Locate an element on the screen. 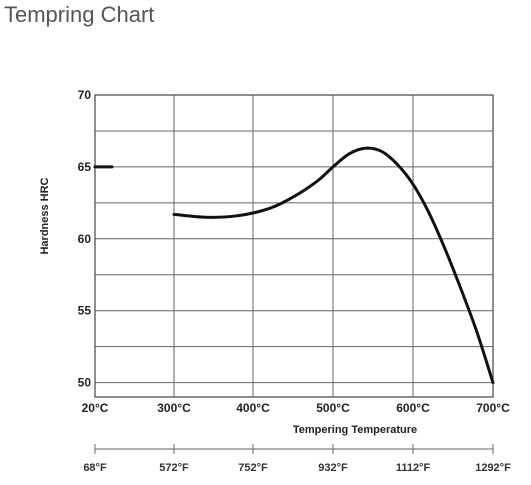 The height and width of the screenshot is (485, 531). x-tick-label-celsius: 300°C is located at coordinates (174, 408).